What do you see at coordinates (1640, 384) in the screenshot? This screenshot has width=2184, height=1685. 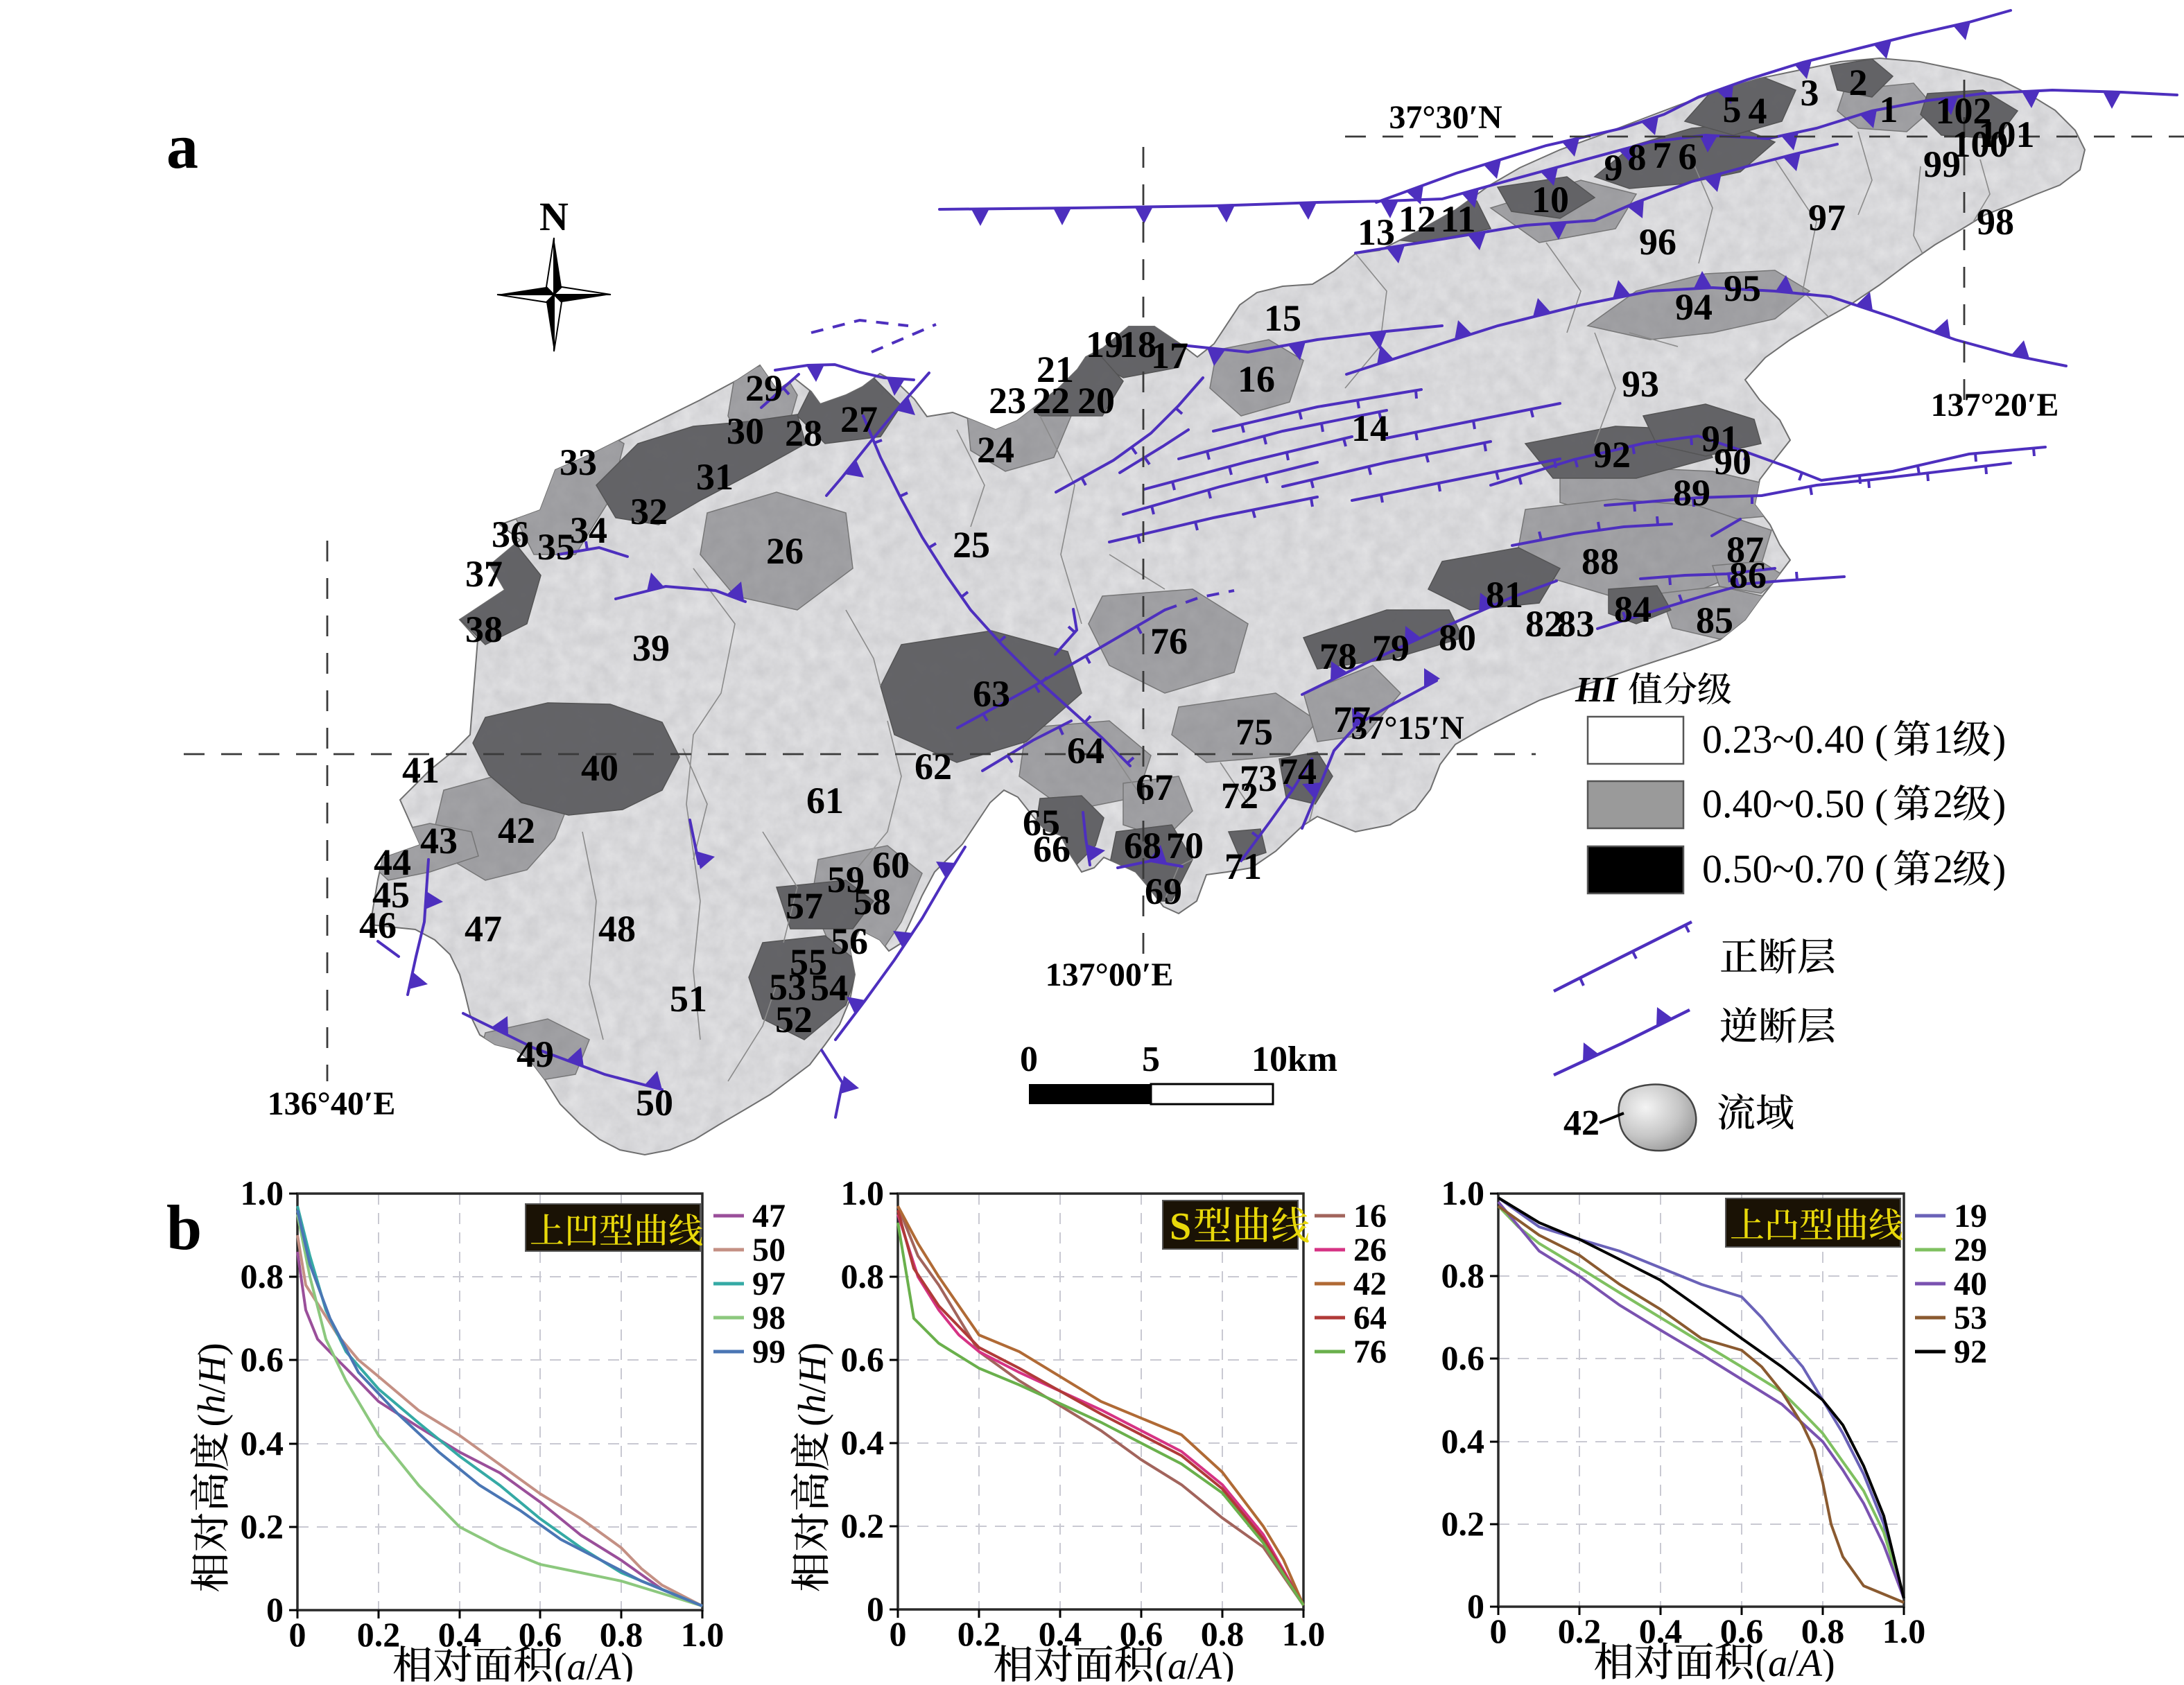 I see `svg-text: 93` at bounding box center [1640, 384].